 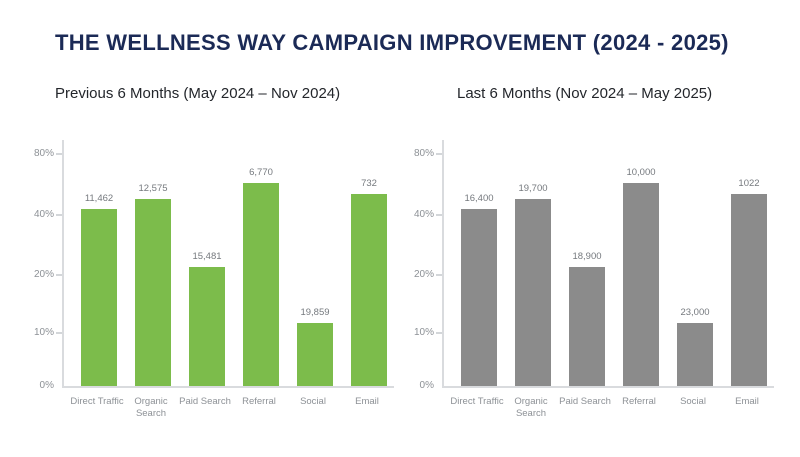 I want to click on bar-value-label-referral: 10,000, so click(x=641, y=172).